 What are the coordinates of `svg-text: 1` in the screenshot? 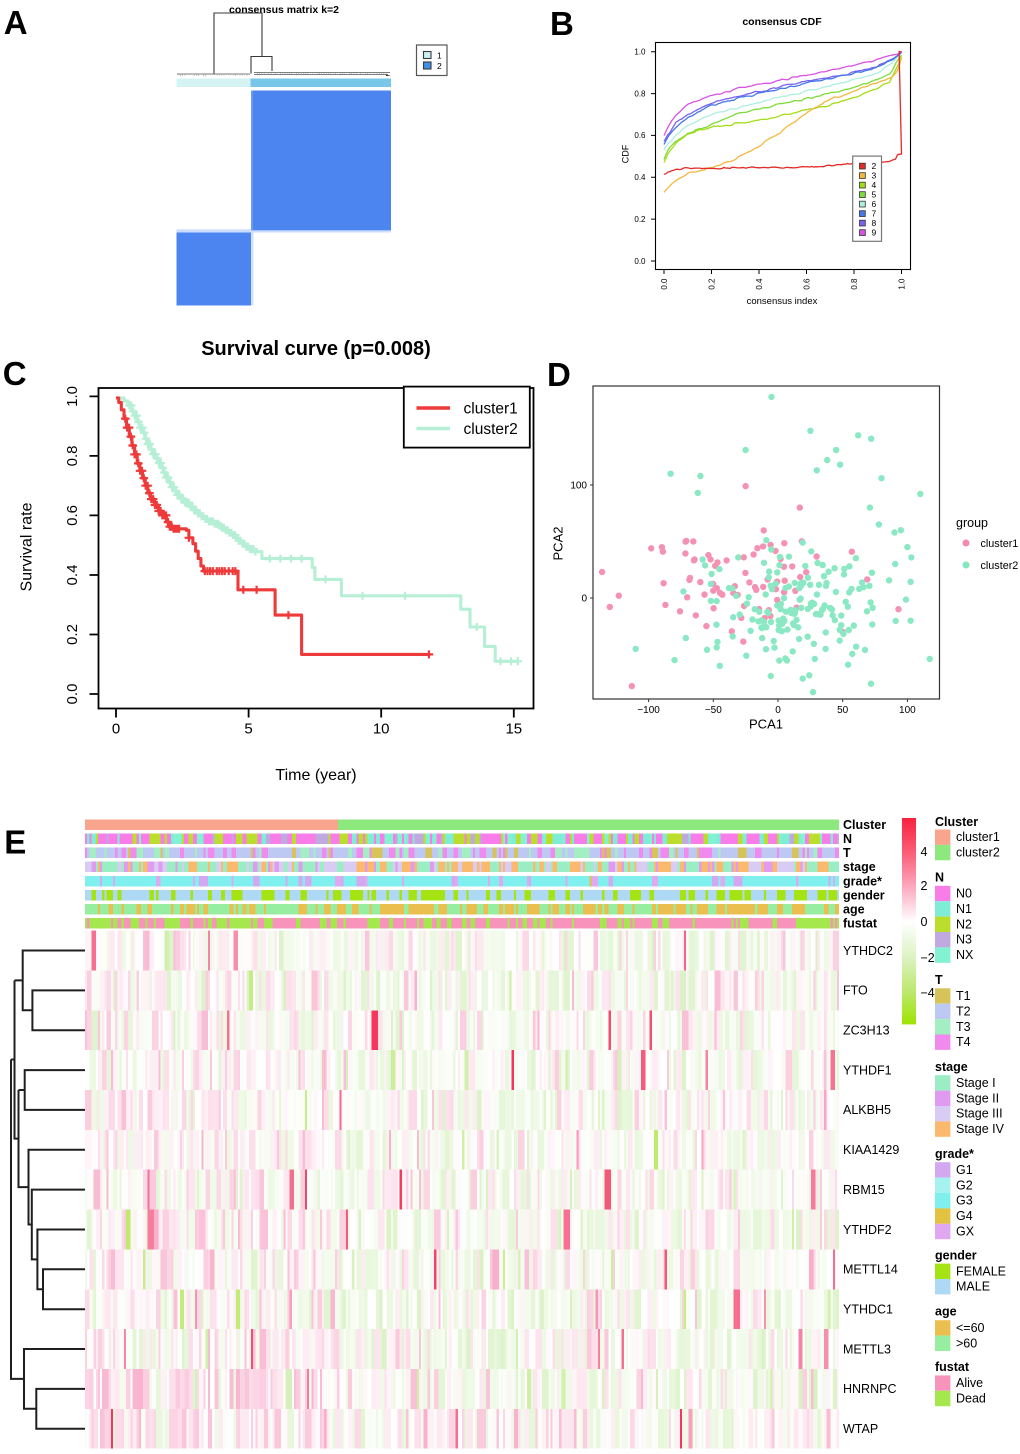 It's located at (439, 56).